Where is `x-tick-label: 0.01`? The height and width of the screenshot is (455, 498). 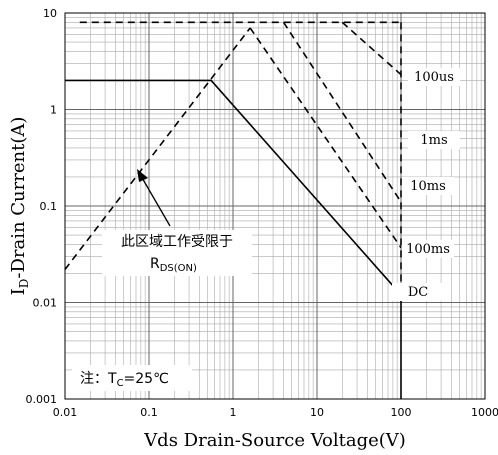
x-tick-label: 0.01 is located at coordinates (65, 412).